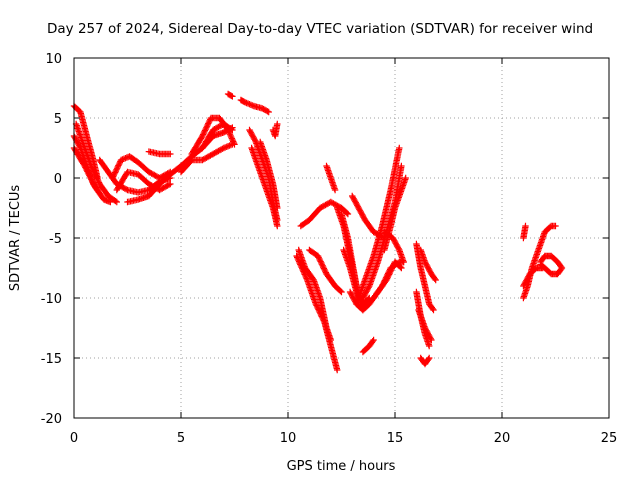 The image size is (640, 480). Describe the element at coordinates (51, 359) in the screenshot. I see `y-tick-label: -15` at that location.